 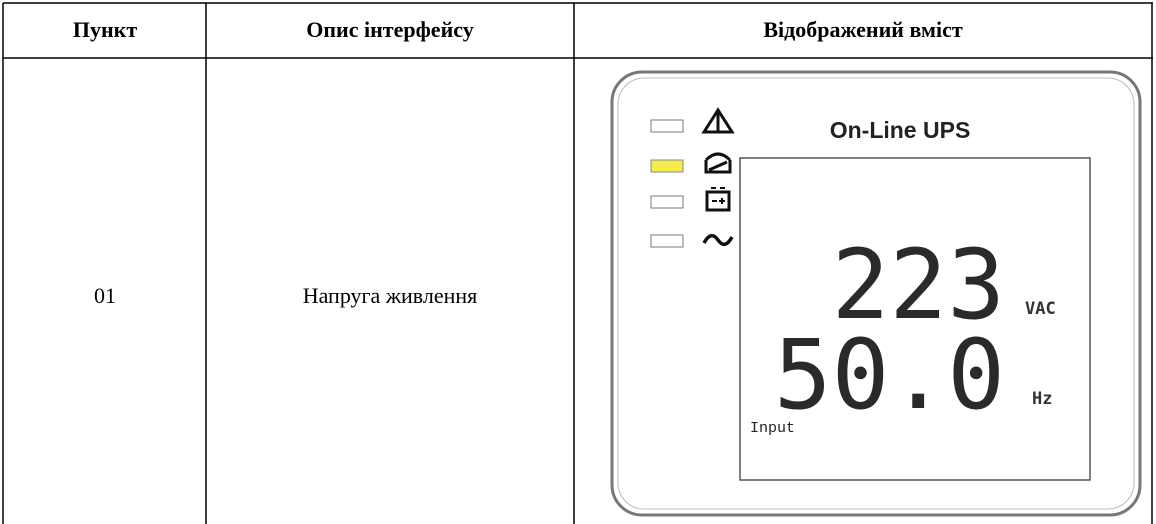 What do you see at coordinates (889, 375) in the screenshot?
I see `frequency-readout: 50.0` at bounding box center [889, 375].